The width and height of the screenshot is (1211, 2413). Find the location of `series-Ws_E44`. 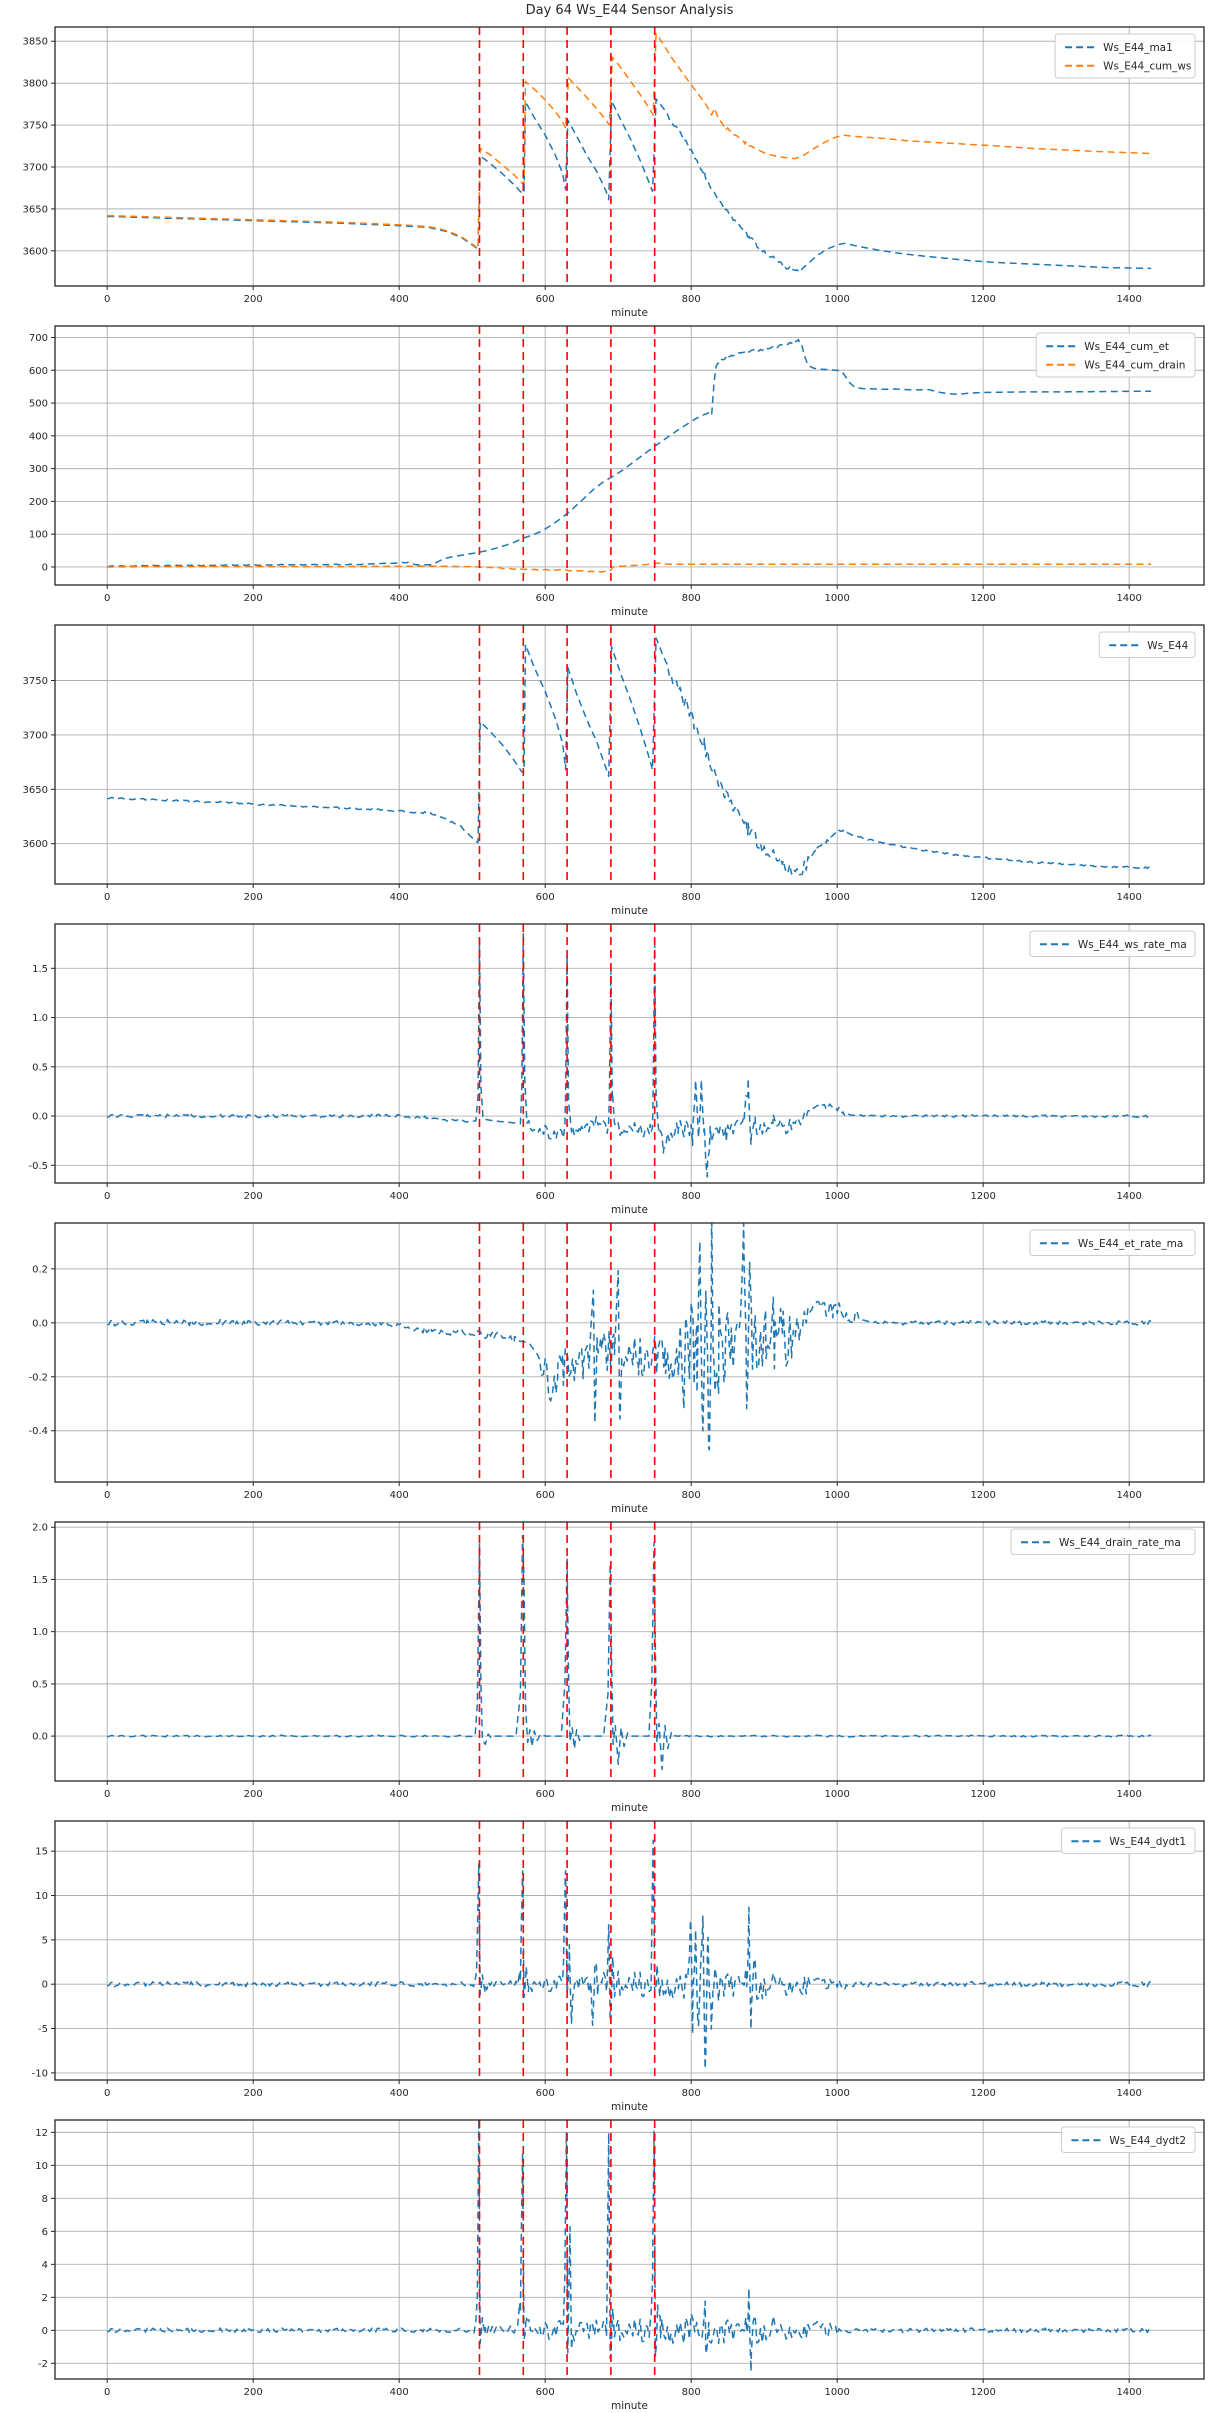

series-Ws_E44 is located at coordinates (629, 756).